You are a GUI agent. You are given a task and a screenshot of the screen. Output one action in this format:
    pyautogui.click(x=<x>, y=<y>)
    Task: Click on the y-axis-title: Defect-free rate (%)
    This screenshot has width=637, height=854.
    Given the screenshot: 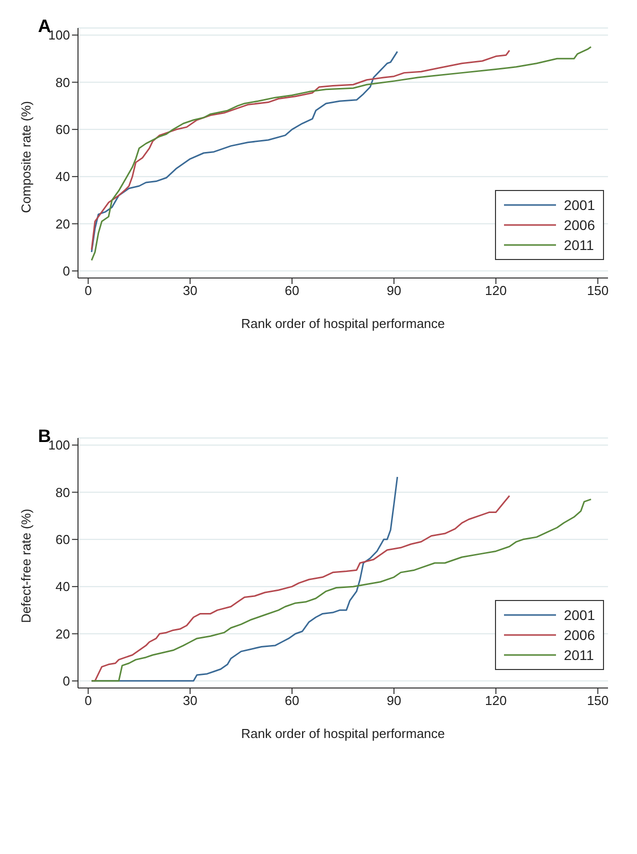 What is the action you would take?
    pyautogui.click(x=26, y=565)
    